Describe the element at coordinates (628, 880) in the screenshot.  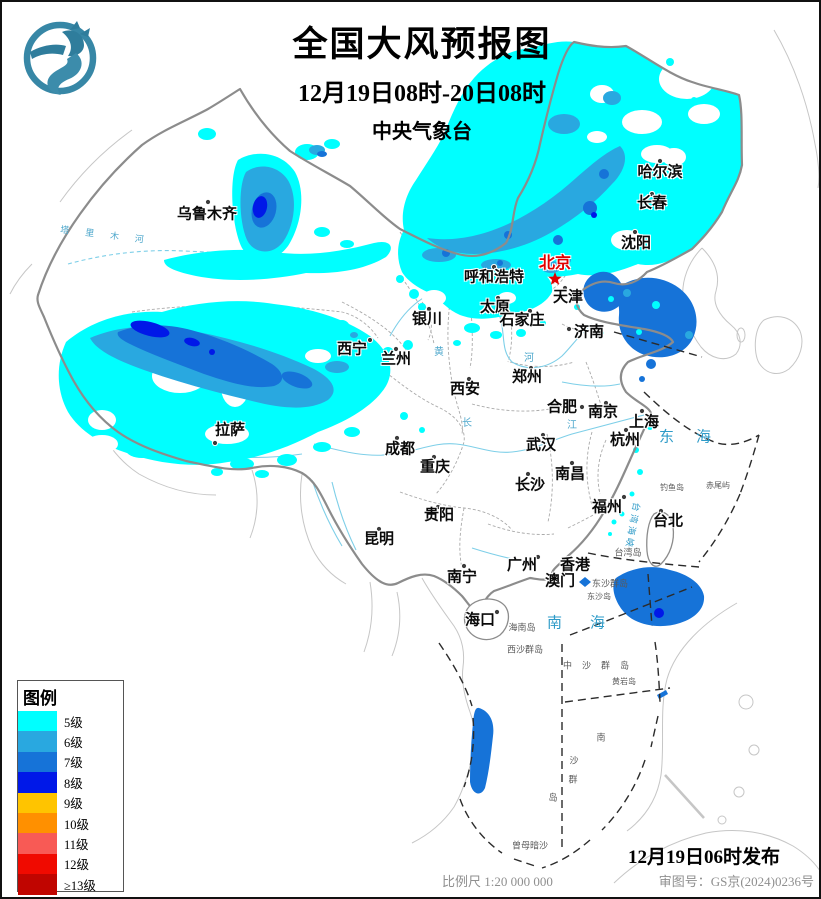
I see `footer-info: 比例尺 1:20 000 000 审图号：GS京(2024)0236号` at that location.